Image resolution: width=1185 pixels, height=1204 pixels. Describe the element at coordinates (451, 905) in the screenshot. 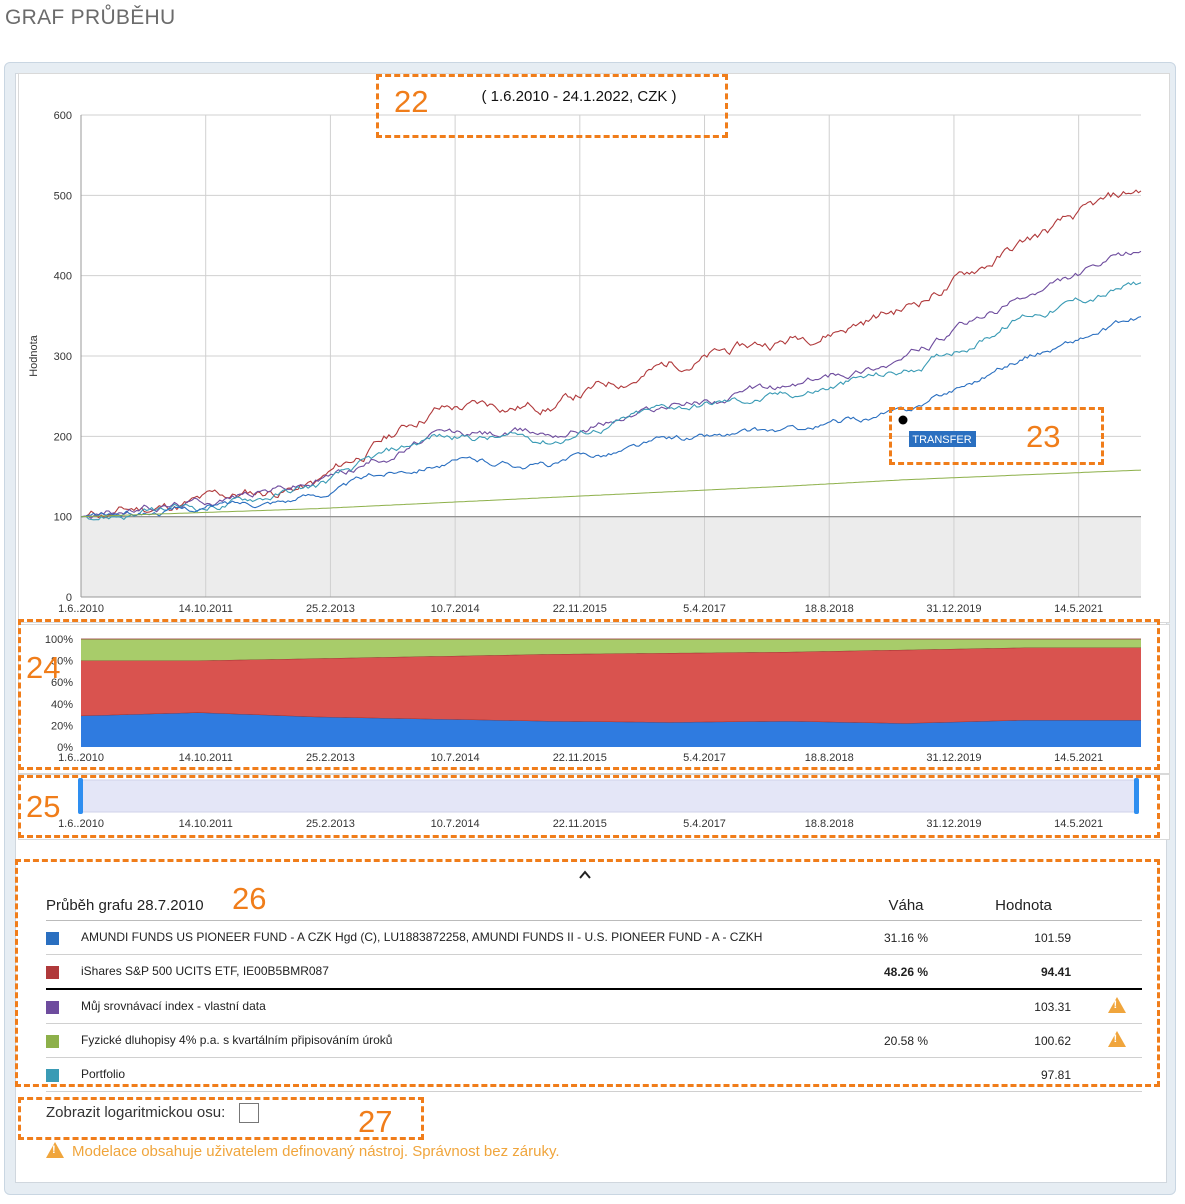

I see `legend-title: Průběh grafu 28.7.2010` at that location.